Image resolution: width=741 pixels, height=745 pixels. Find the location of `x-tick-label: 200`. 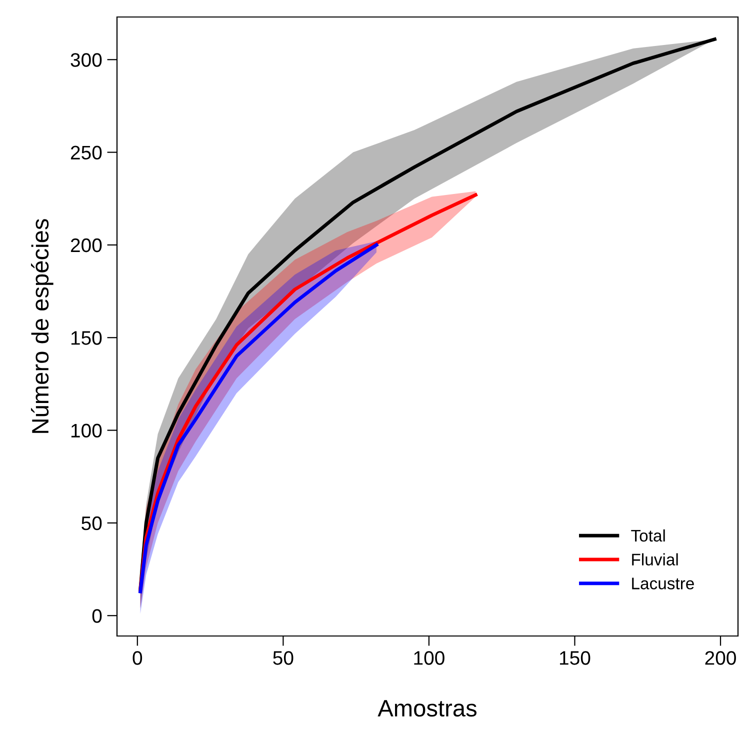

x-tick-label: 200 is located at coordinates (720, 658).